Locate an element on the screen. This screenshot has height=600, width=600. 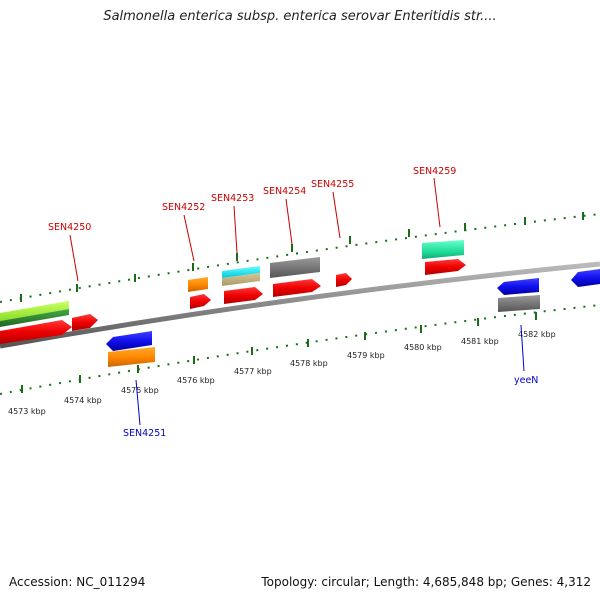
accession-label: Accession: NC_011294 is located at coordinates (77, 582).